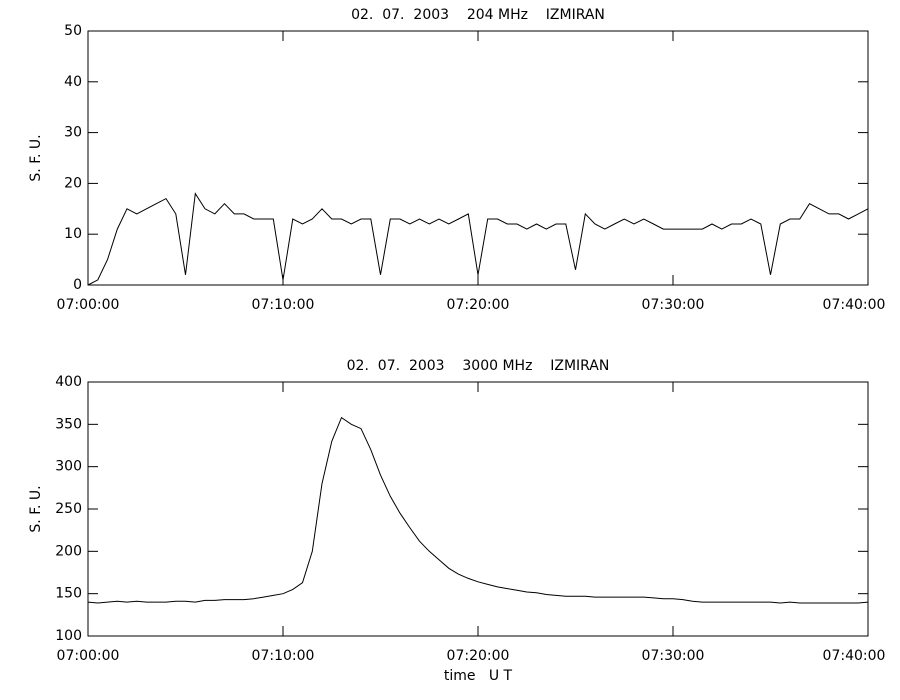  What do you see at coordinates (77, 285) in the screenshot?
I see `y-tick-label: 0` at bounding box center [77, 285].